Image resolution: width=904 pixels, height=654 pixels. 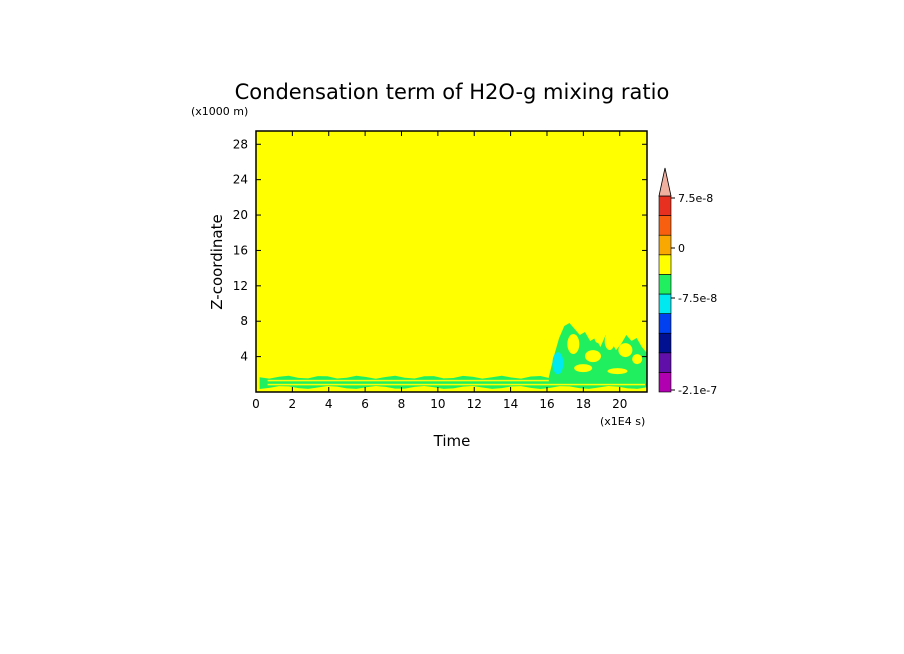 I want to click on x-tick-label: 12, so click(x=474, y=404).